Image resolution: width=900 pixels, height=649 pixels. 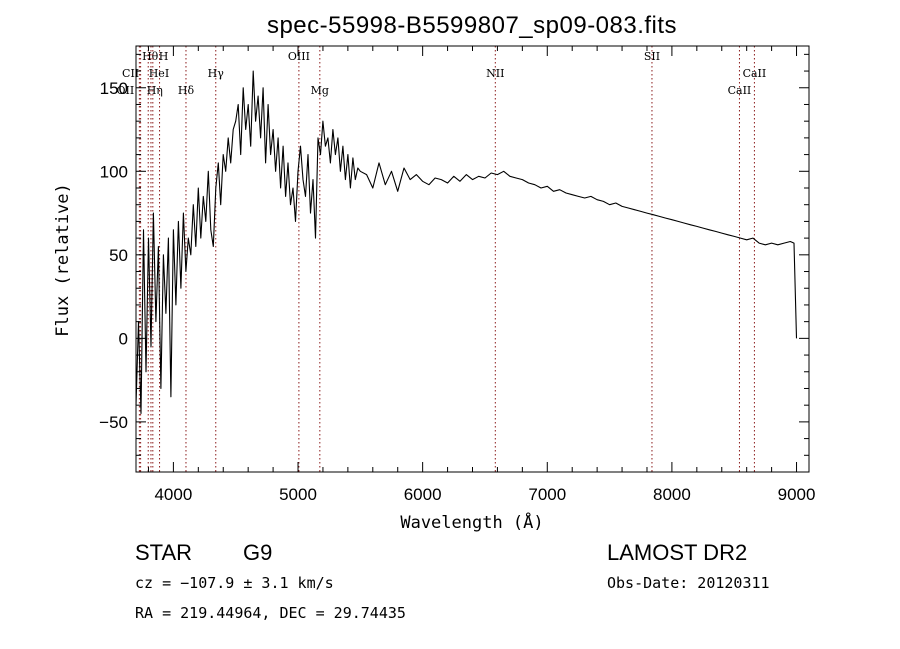 I want to click on y-tick-label-50: 50, so click(x=118, y=255).